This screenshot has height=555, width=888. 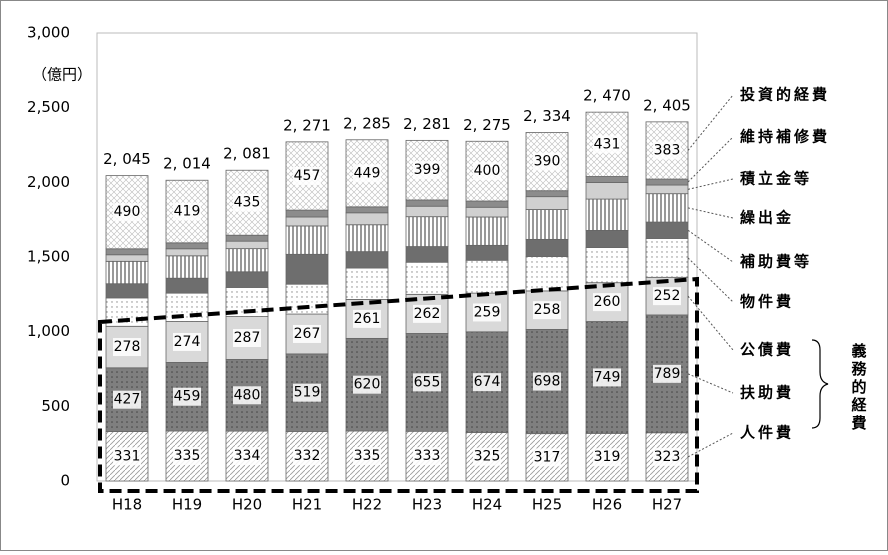 I want to click on total-label: 2, 470, so click(x=607, y=96).